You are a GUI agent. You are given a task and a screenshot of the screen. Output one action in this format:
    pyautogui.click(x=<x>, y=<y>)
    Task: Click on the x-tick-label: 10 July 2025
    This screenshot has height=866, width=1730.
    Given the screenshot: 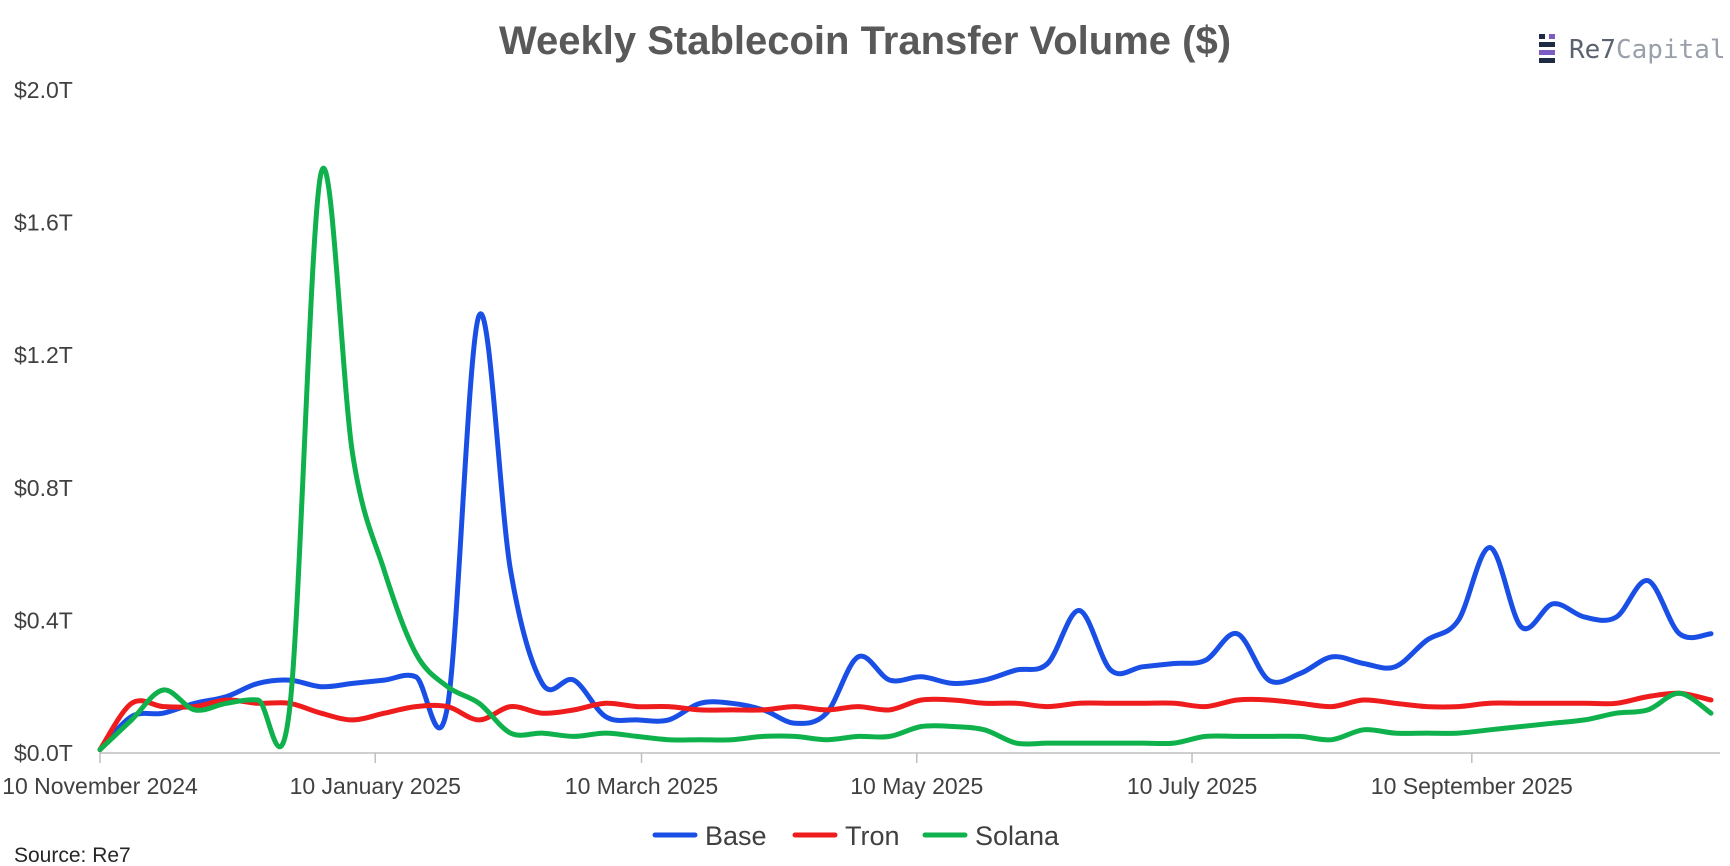 What is the action you would take?
    pyautogui.click(x=1192, y=786)
    